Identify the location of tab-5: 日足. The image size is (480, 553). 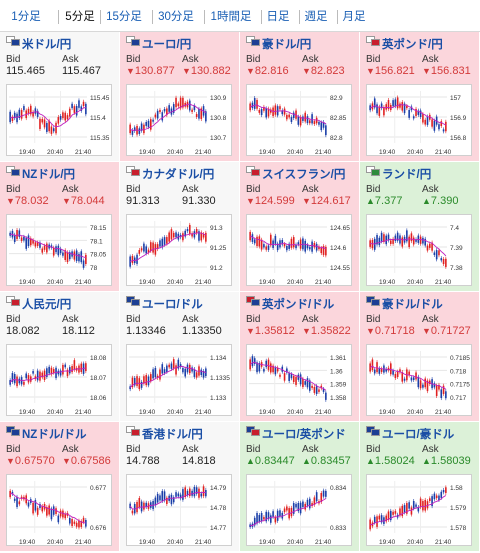
(278, 17).